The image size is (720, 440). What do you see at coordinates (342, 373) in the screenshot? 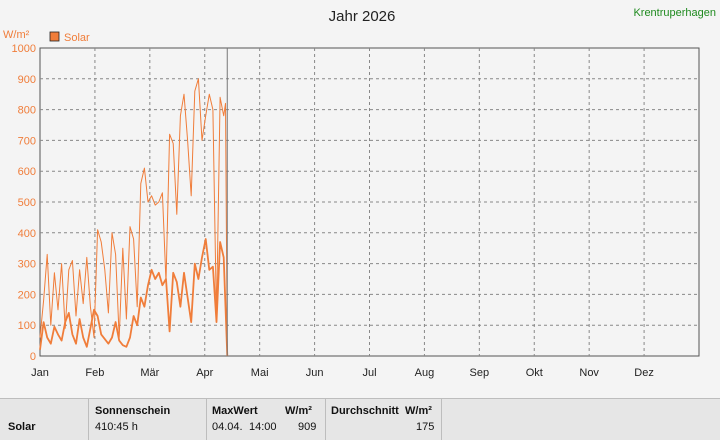
I see `x-axis: Jan Feb Mär Apr Mai Jun Jul Aug Sep Okt Nov Dez` at bounding box center [342, 373].